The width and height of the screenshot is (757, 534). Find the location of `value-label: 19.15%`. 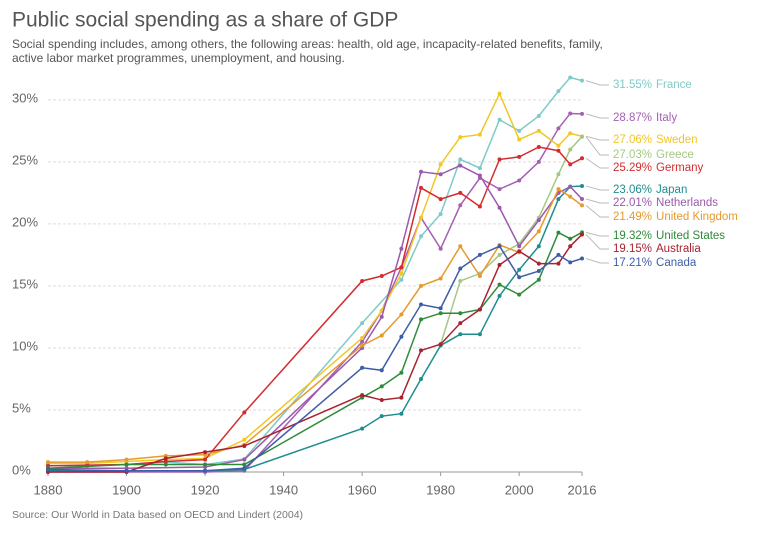

value-label: 19.15% is located at coordinates (632, 249).